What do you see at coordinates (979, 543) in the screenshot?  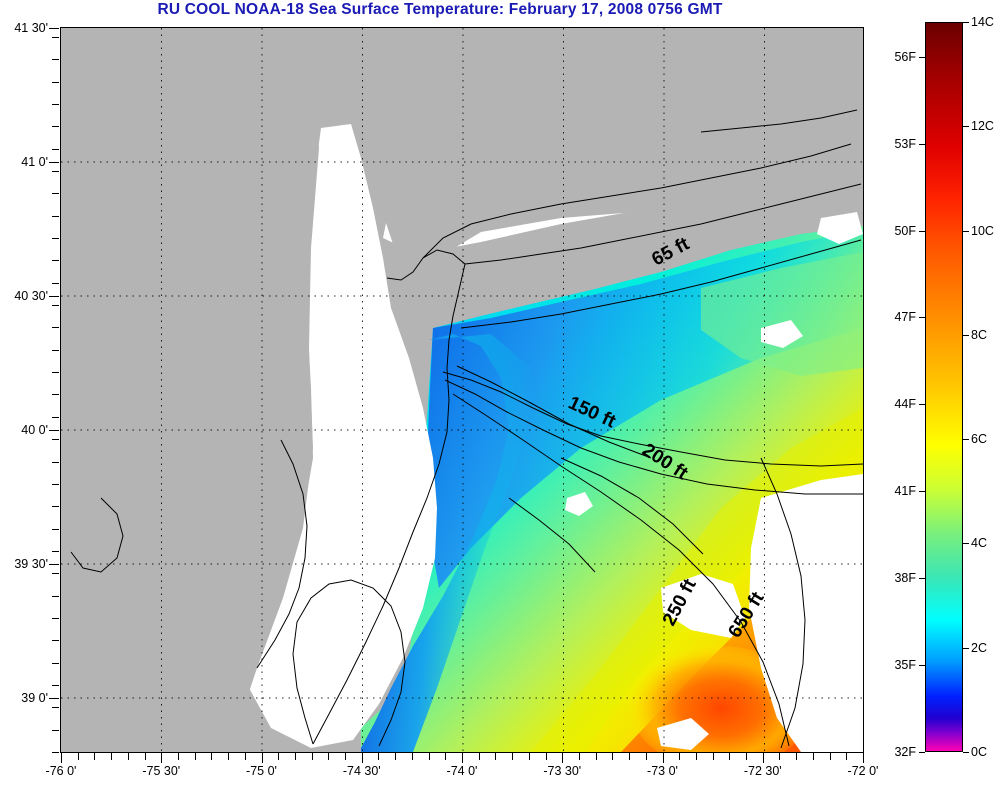 I see `colorbar-label-celsius: 4C` at bounding box center [979, 543].